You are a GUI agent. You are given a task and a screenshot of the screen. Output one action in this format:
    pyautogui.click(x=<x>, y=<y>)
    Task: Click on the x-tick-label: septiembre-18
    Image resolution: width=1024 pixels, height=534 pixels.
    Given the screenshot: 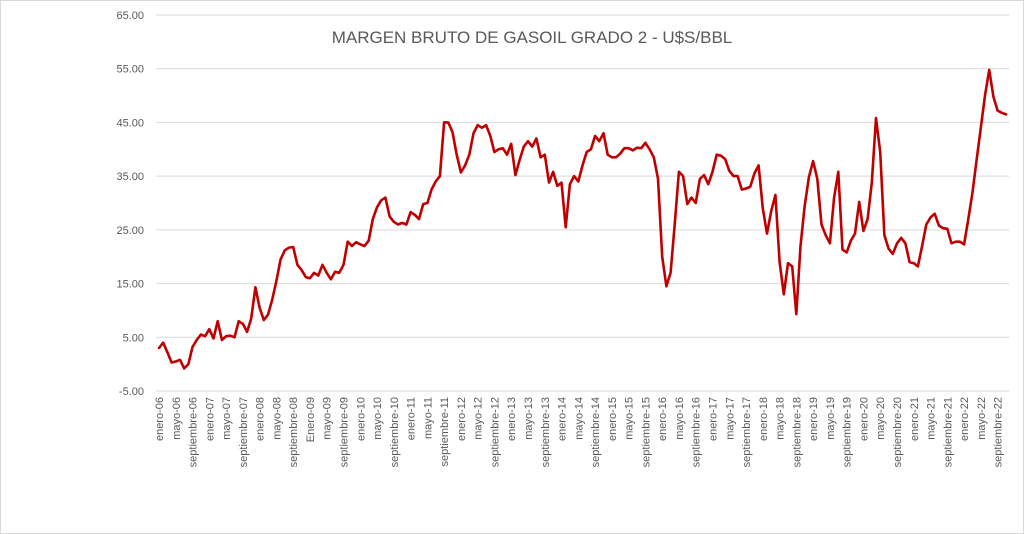 What is the action you would take?
    pyautogui.click(x=797, y=432)
    